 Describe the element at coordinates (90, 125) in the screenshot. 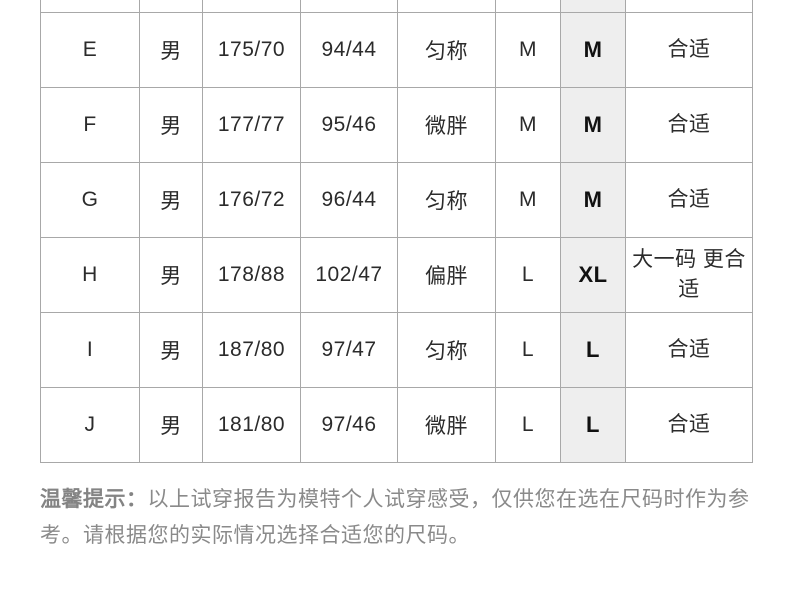

I see `cell-model: F` at that location.